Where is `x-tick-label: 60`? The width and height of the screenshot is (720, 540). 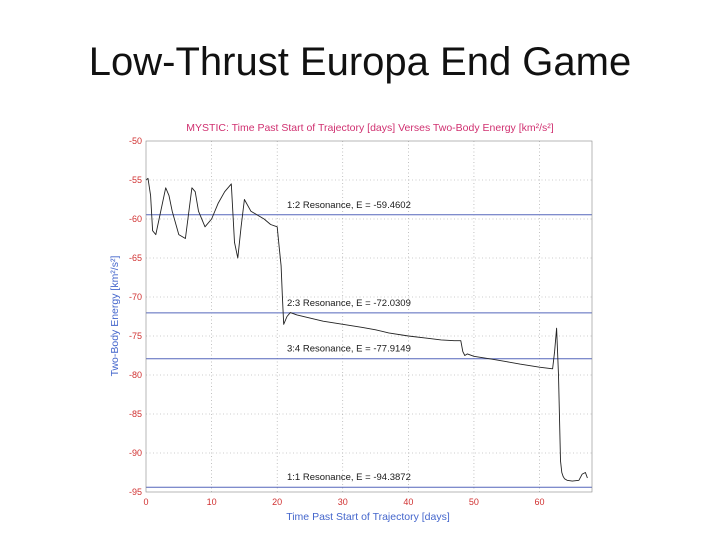 x-tick-label: 60 is located at coordinates (540, 502).